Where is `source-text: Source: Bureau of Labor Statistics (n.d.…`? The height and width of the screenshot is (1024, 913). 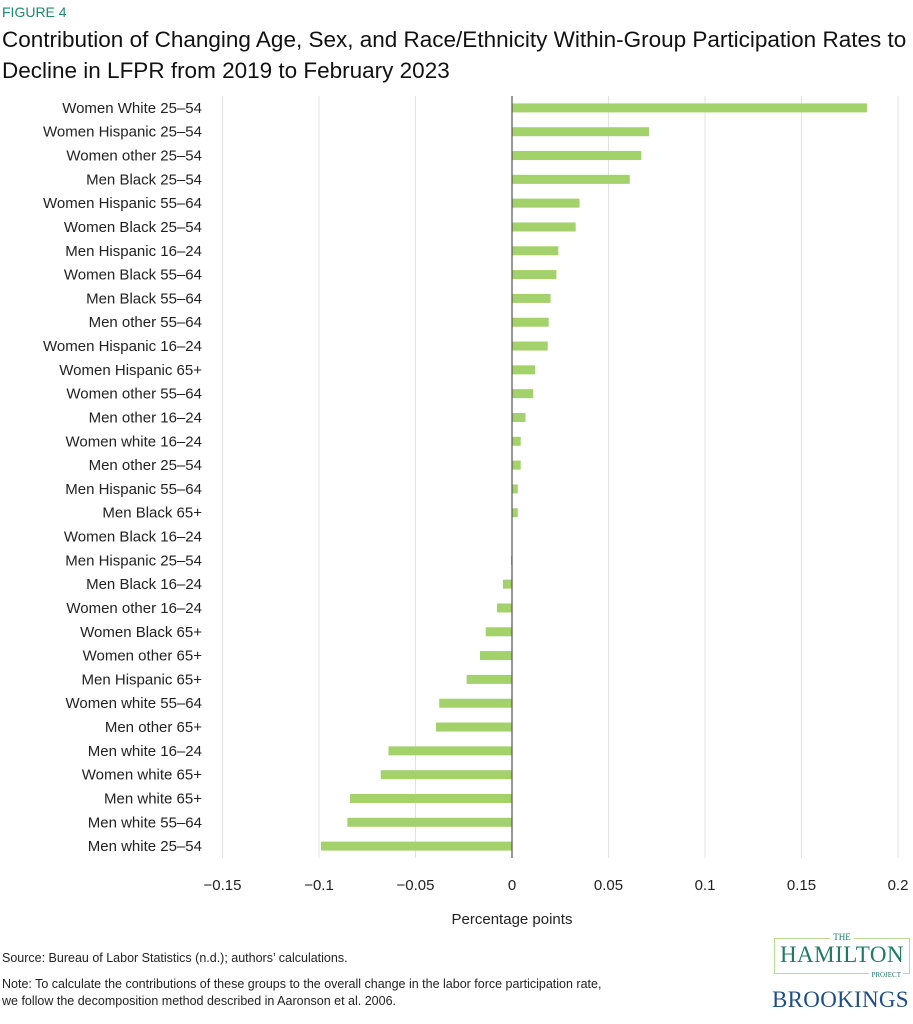 source-text: Source: Bureau of Labor Statistics (n.d.… is located at coordinates (175, 958).